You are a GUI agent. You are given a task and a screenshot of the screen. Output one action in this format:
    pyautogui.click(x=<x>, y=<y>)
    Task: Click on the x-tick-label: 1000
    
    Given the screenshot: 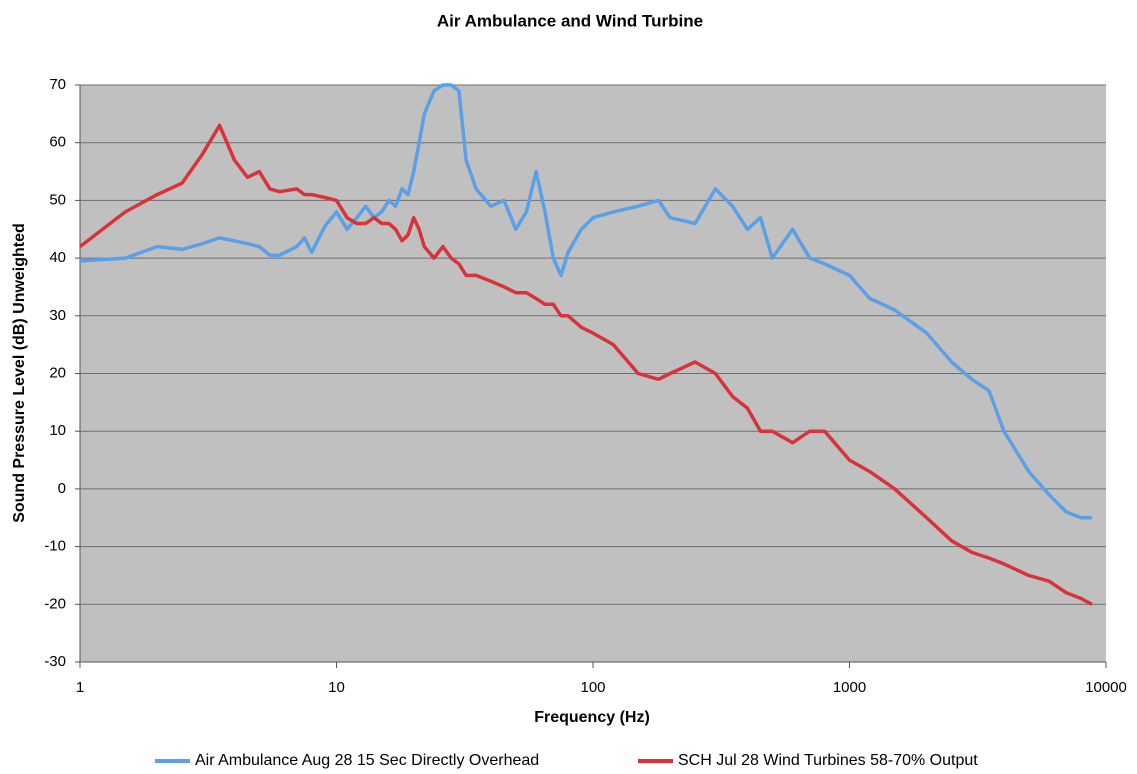 What is the action you would take?
    pyautogui.click(x=849, y=687)
    